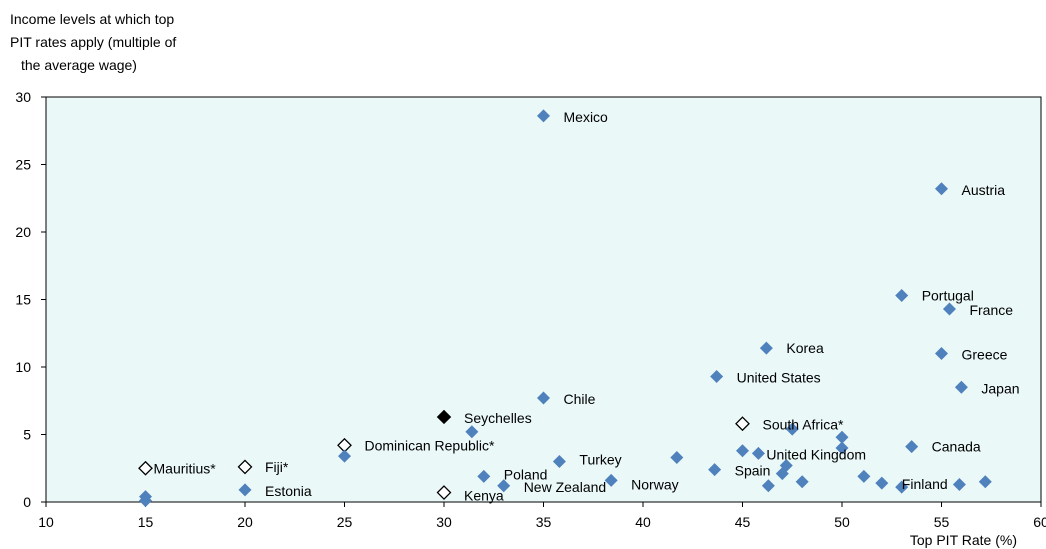 This screenshot has width=1046, height=549. Describe the element at coordinates (526, 474) in the screenshot. I see `point-label: Poland` at that location.